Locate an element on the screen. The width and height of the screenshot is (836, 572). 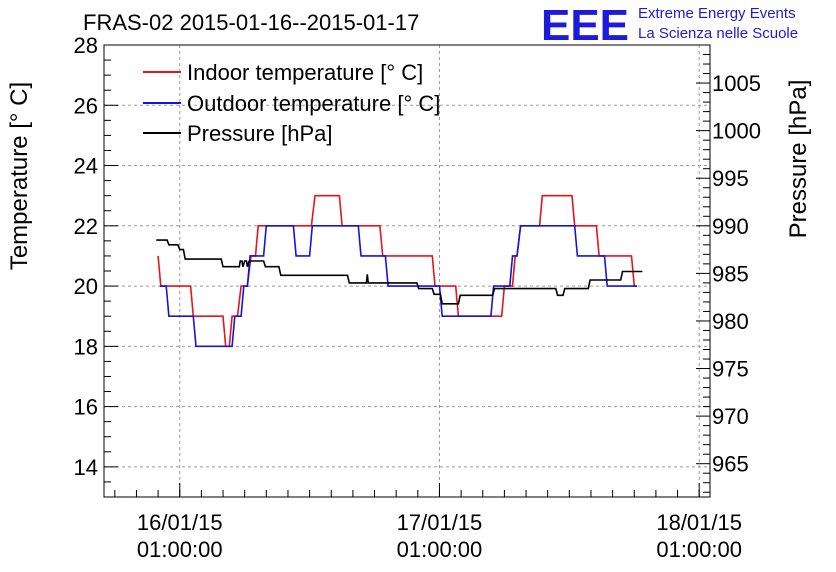
y2-tick-label: 975 is located at coordinates (730, 369).